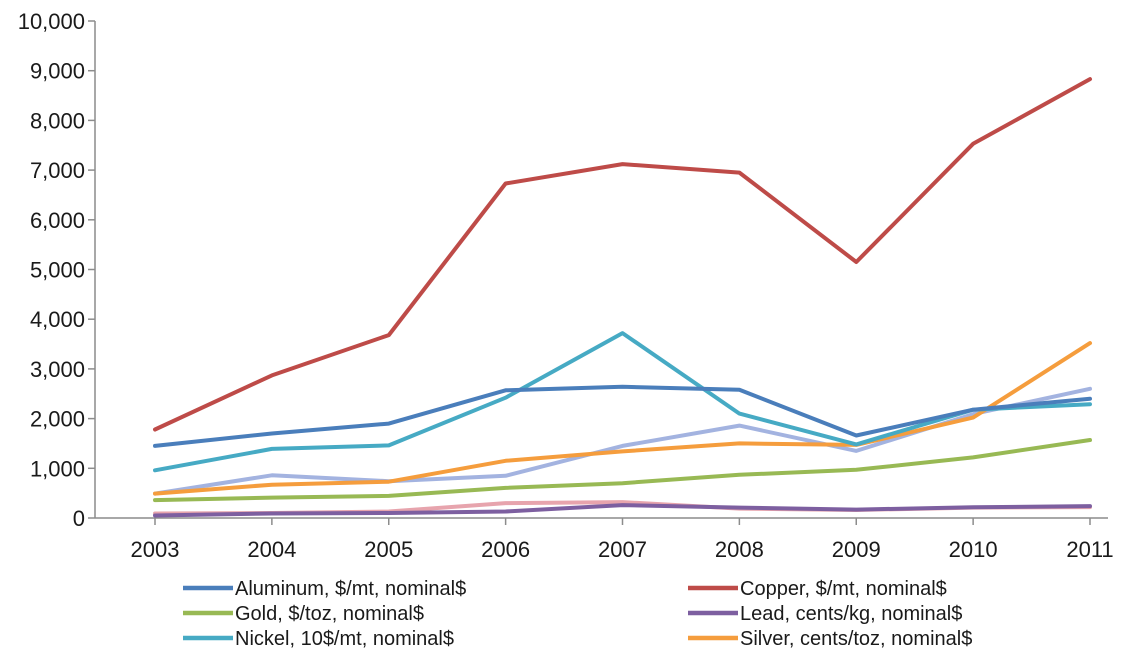 The height and width of the screenshot is (649, 1123). I want to click on y-tick-label: 2,000, so click(57, 419).